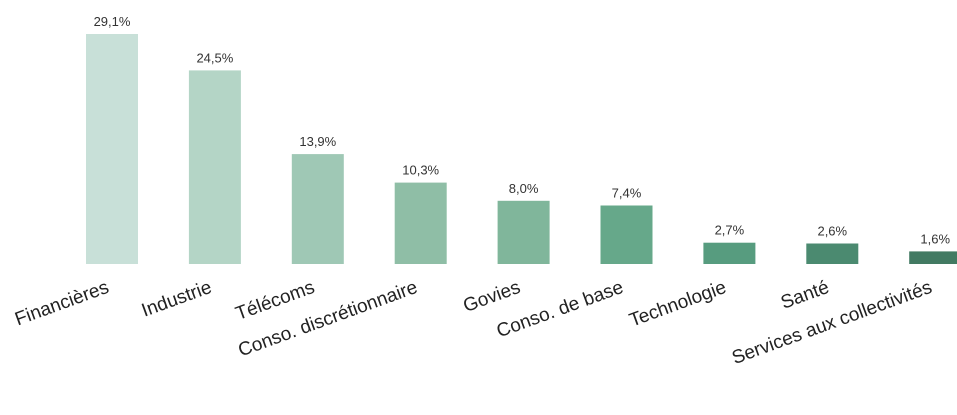 Image resolution: width=957 pixels, height=415 pixels. What do you see at coordinates (805, 295) in the screenshot?
I see `category-label-sante: Santé` at bounding box center [805, 295].